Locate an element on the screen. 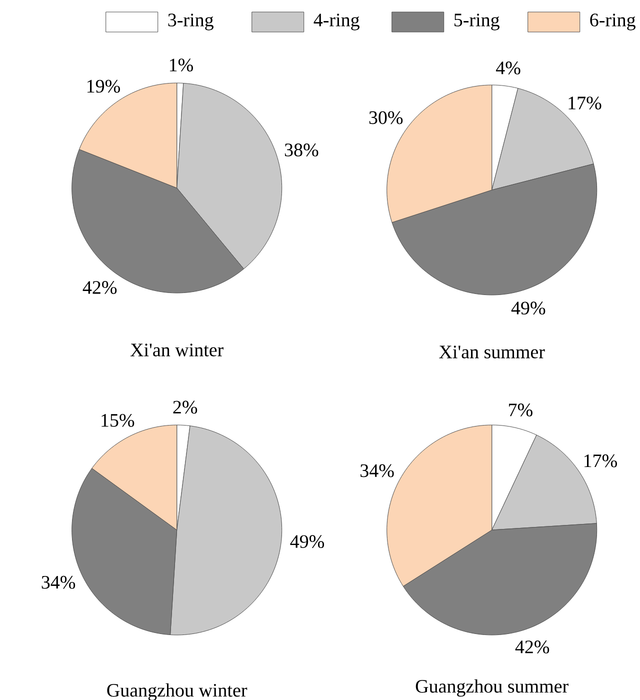 The height and width of the screenshot is (700, 640). data-label: 2% is located at coordinates (185, 407).